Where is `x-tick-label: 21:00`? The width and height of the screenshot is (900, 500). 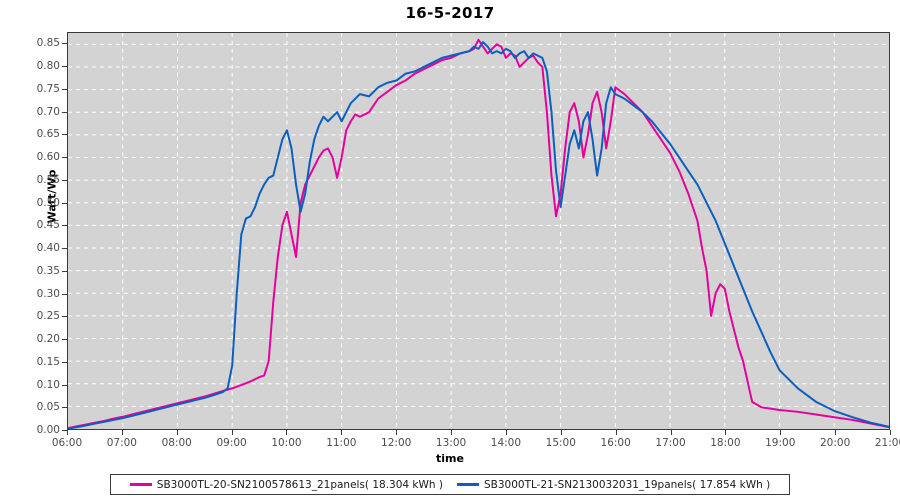 x-tick-label: 21:00 is located at coordinates (887, 443).